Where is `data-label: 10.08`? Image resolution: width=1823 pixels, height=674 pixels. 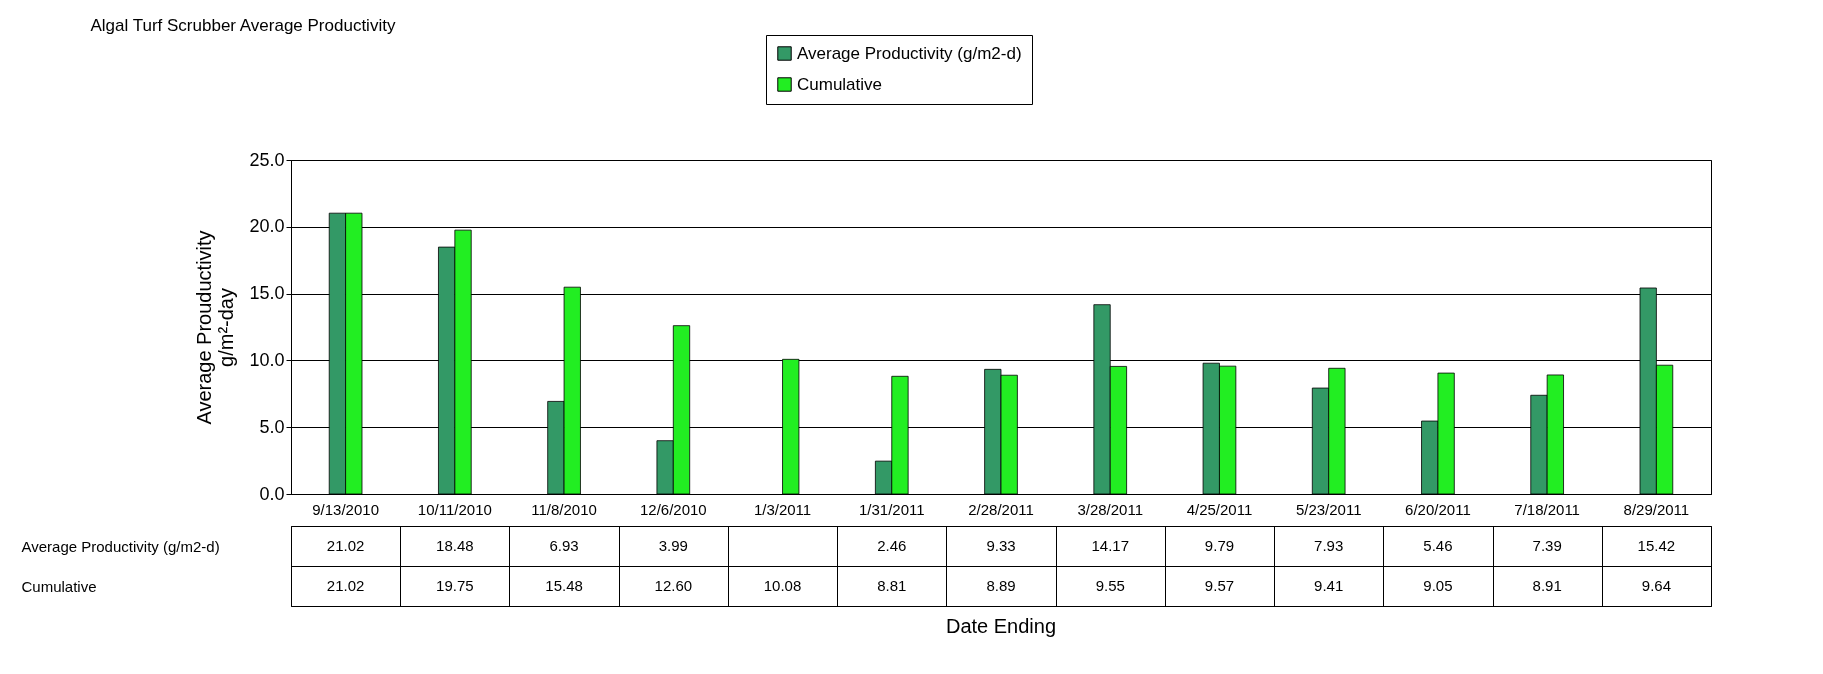
data-label: 10.08 is located at coordinates (782, 585).